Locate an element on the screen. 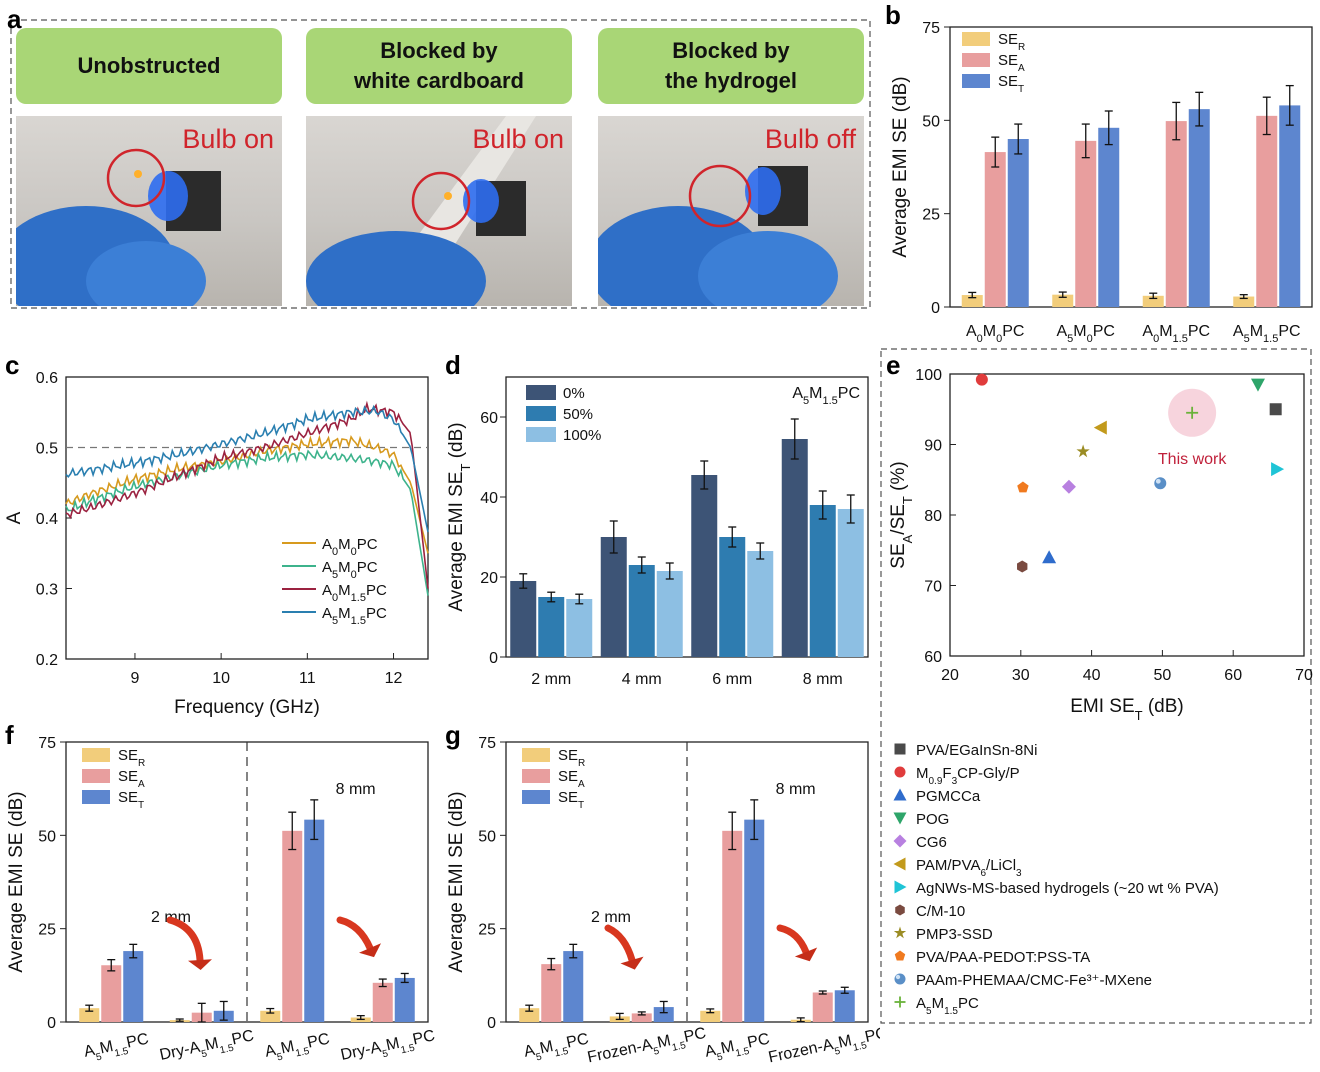  panel-label-b: b is located at coordinates (893, 15).